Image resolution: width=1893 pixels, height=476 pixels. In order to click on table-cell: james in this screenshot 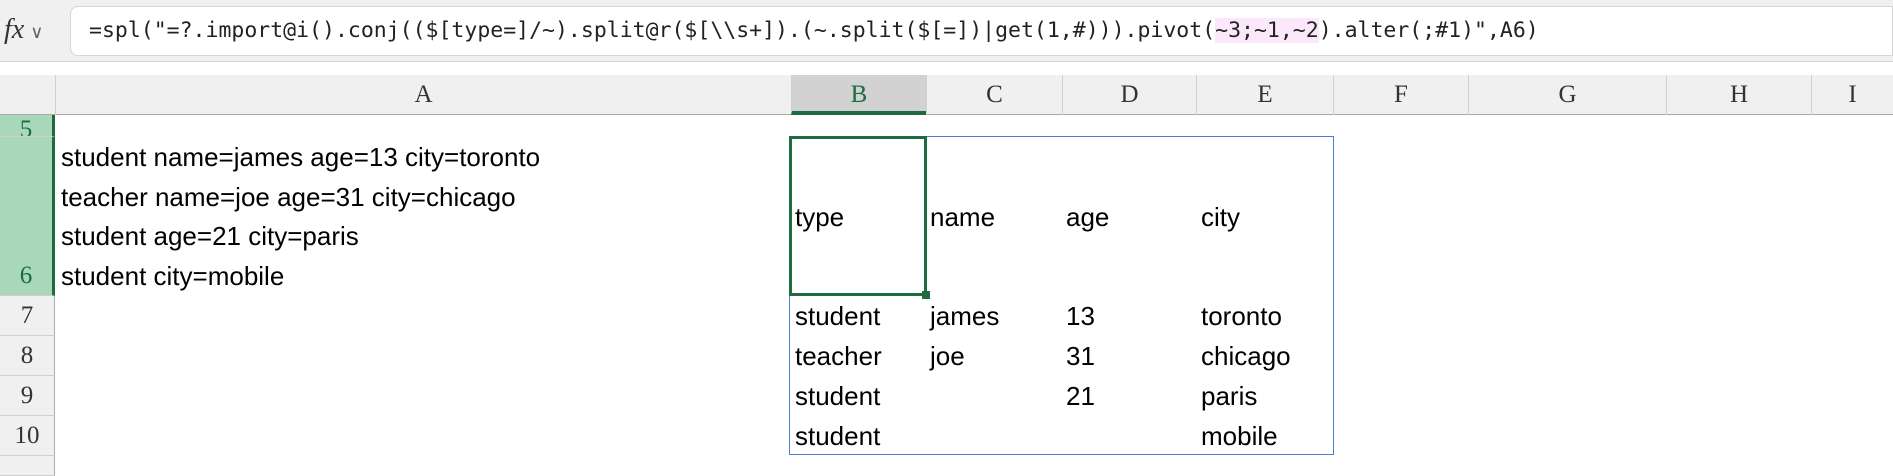, I will do `click(965, 316)`.